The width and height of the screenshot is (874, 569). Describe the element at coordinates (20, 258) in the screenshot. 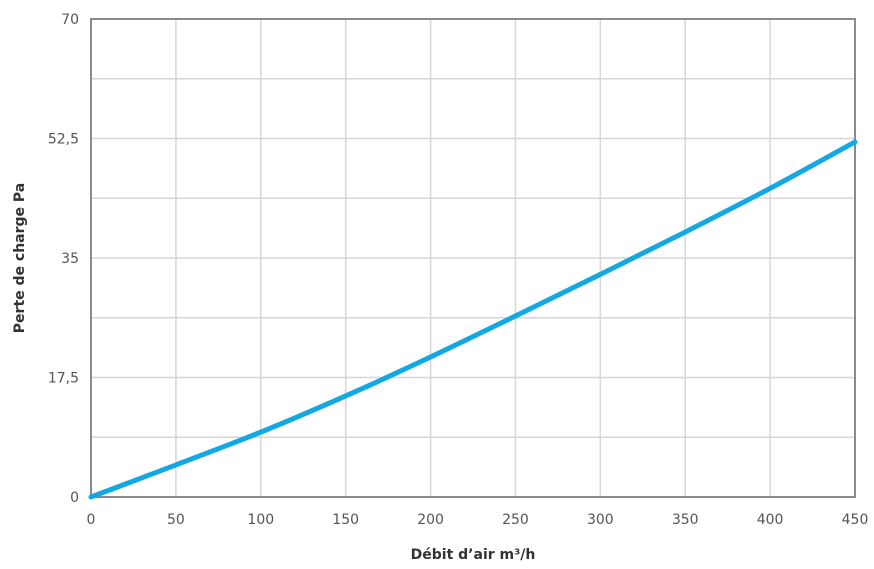

I see `y-axis-title: Perte de charge Pa` at that location.